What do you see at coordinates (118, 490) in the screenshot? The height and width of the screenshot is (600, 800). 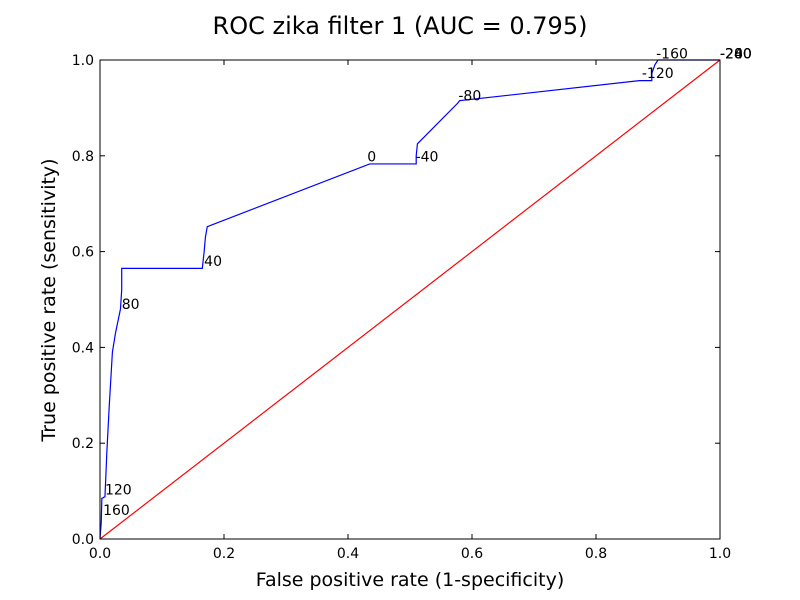 I see `threshold-label: 120` at bounding box center [118, 490].